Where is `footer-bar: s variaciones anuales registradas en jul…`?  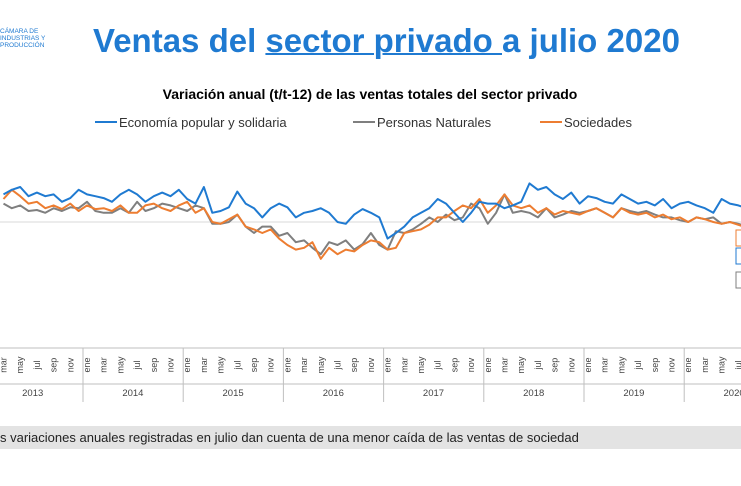 footer-bar: s variaciones anuales registradas en jul… is located at coordinates (370, 437).